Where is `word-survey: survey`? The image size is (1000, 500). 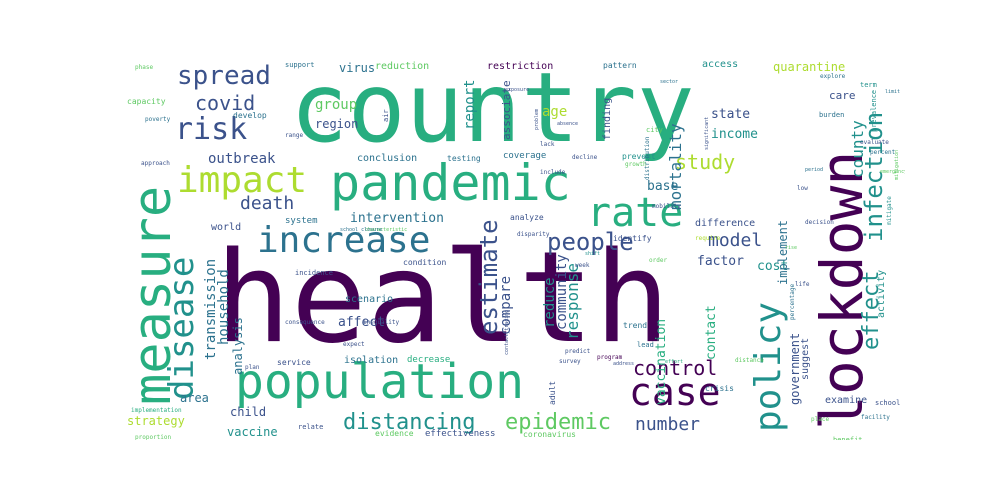 word-survey: survey is located at coordinates (570, 361).